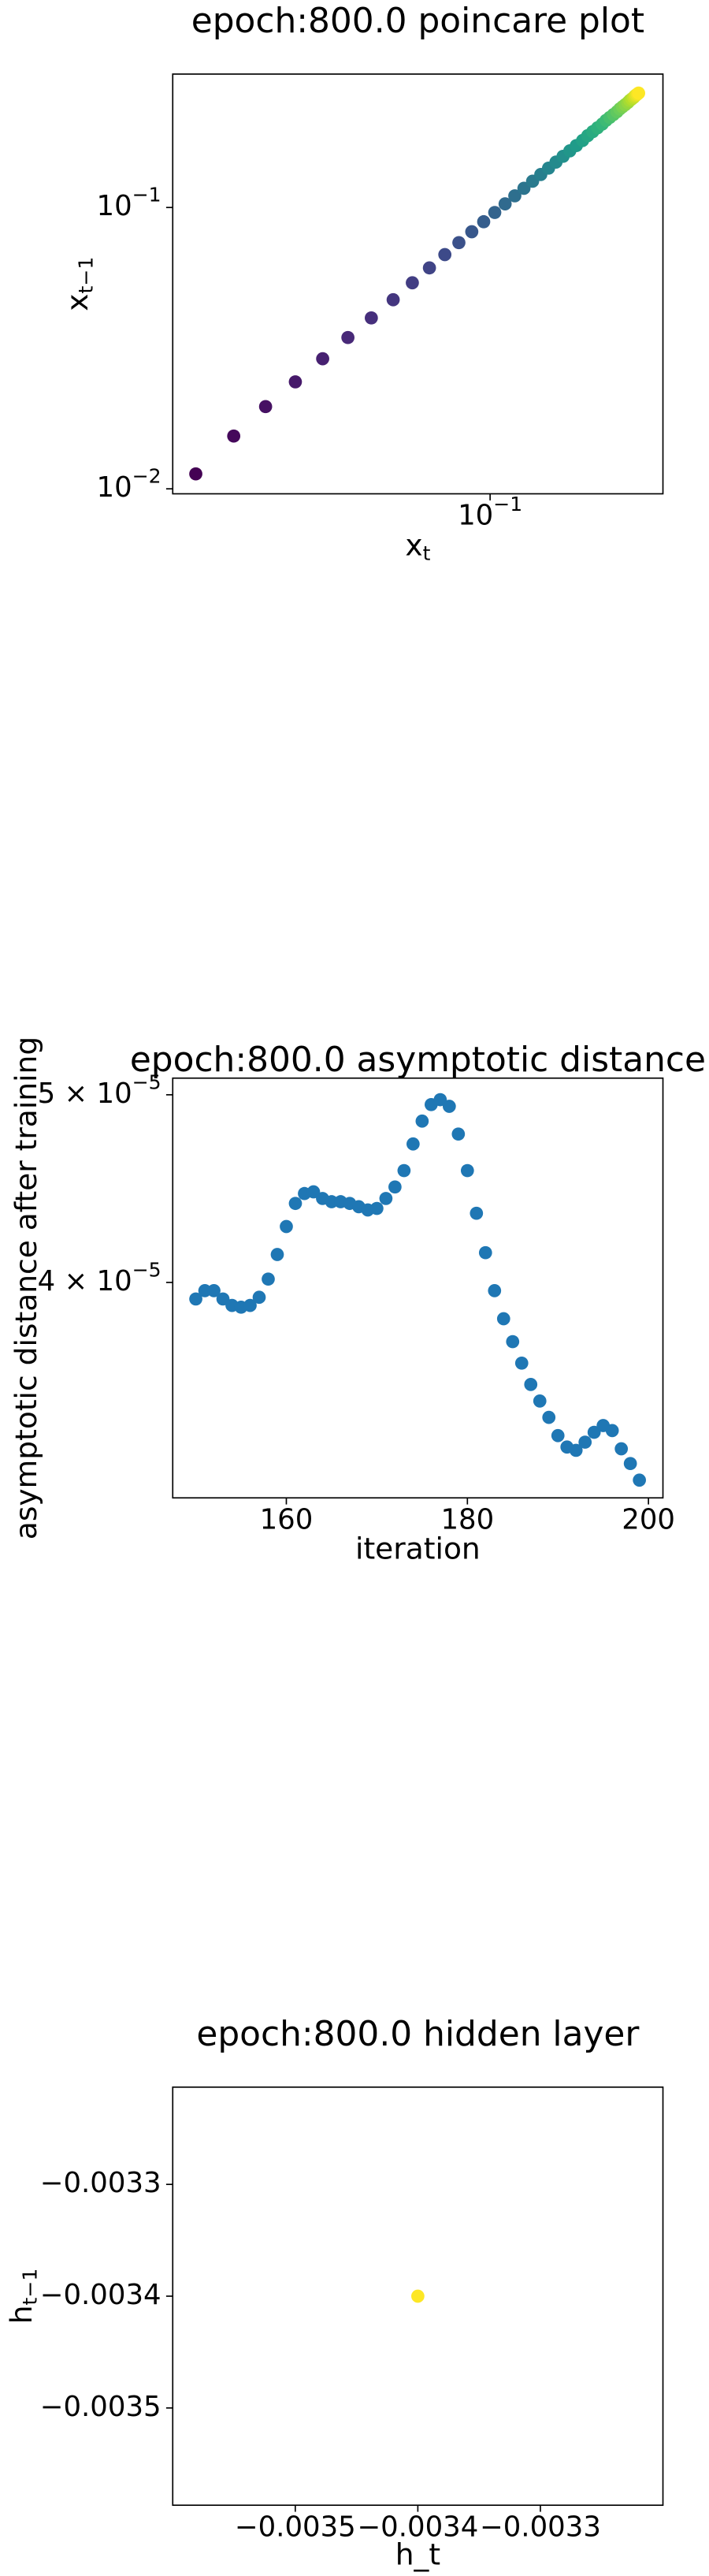  Describe the element at coordinates (85, 1094) in the screenshot. I see `label-text: 5 × 10` at that location.